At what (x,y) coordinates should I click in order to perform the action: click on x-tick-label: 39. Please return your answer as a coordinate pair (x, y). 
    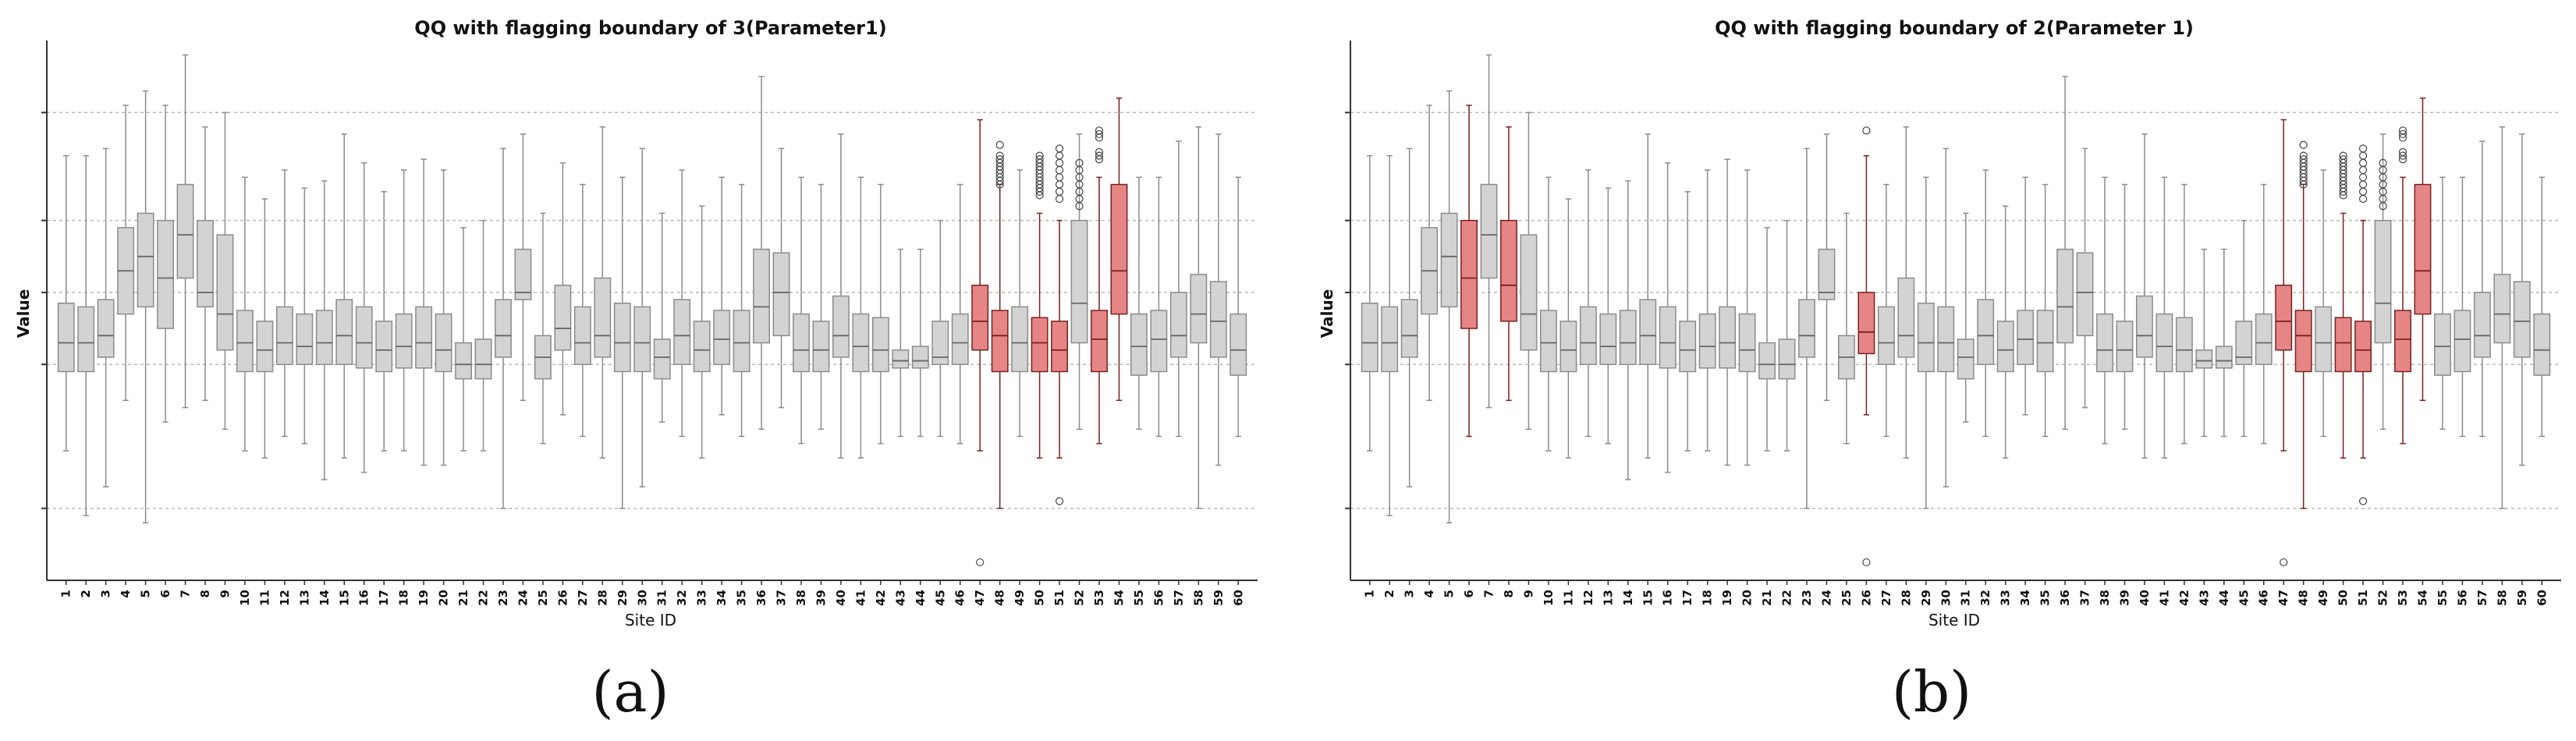
    Looking at the image, I should click on (2124, 598).